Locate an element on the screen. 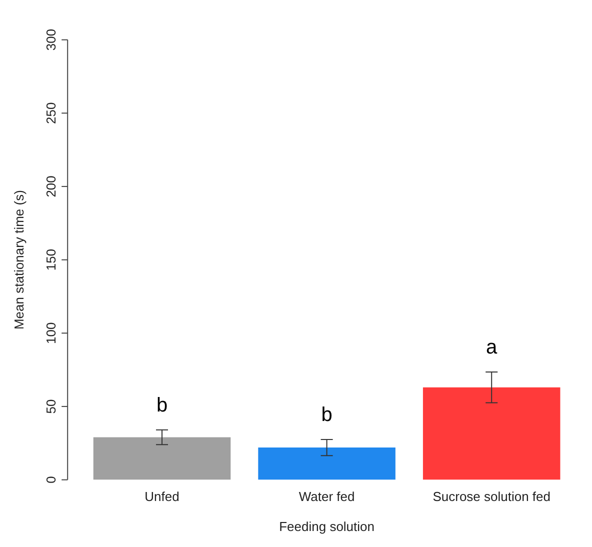 This screenshot has height=547, width=592. x-tick-label: Unfed is located at coordinates (162, 496).